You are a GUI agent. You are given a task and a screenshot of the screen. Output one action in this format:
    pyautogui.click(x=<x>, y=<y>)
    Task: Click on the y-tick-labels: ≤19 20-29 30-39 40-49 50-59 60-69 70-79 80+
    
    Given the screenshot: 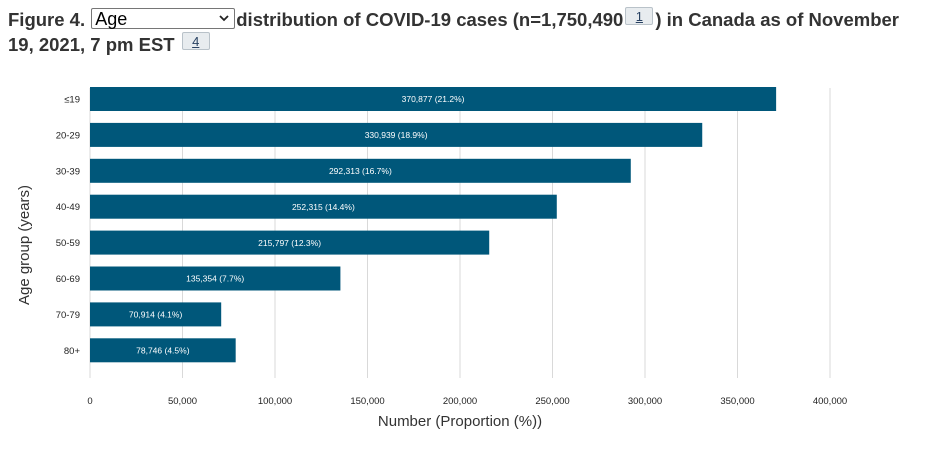 What is the action you would take?
    pyautogui.click(x=68, y=226)
    